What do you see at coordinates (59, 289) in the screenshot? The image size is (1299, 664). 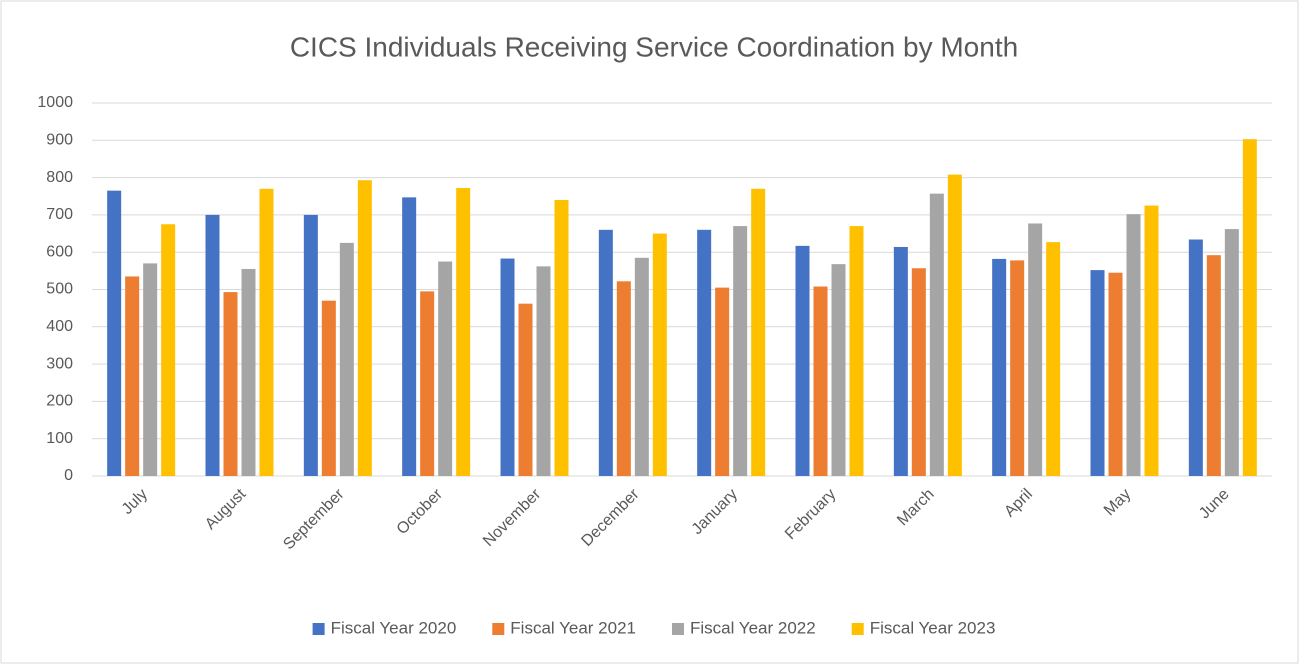 I see `y-tick-label: 500` at bounding box center [59, 289].